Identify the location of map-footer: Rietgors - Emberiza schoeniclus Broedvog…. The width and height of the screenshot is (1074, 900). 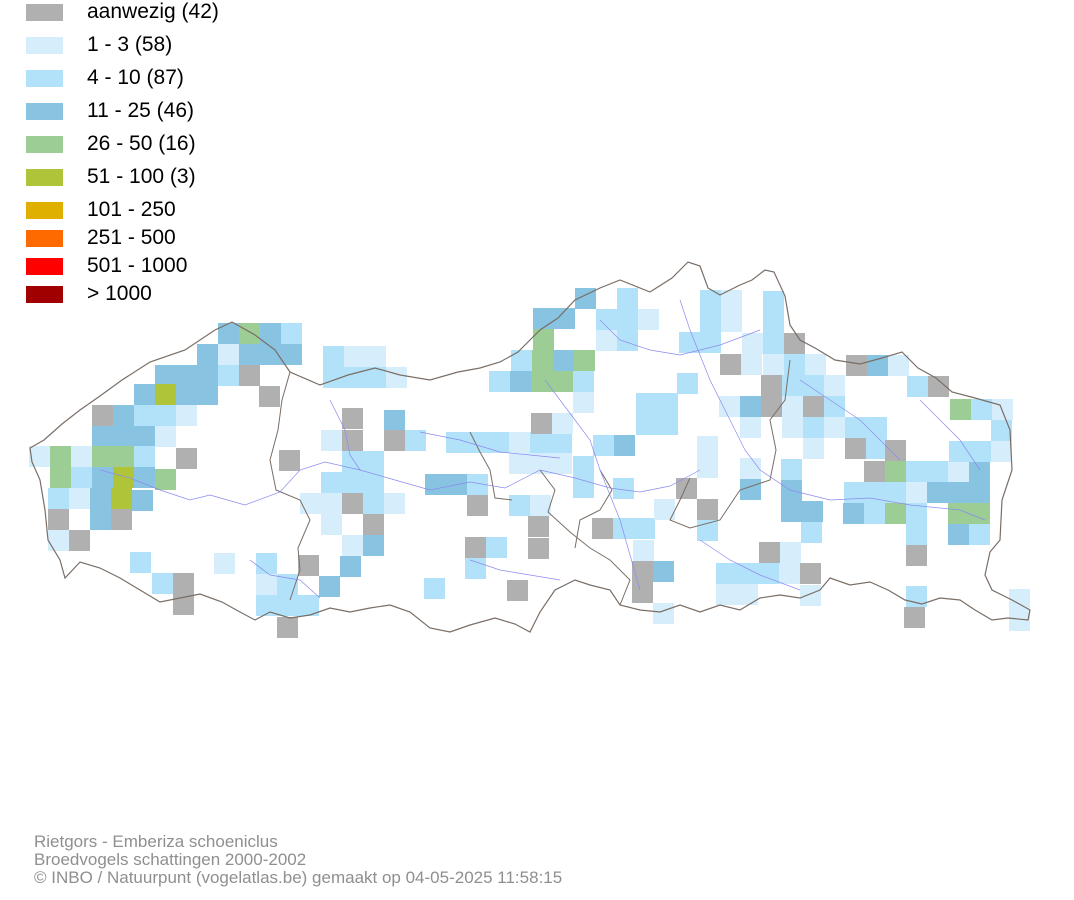
(298, 860).